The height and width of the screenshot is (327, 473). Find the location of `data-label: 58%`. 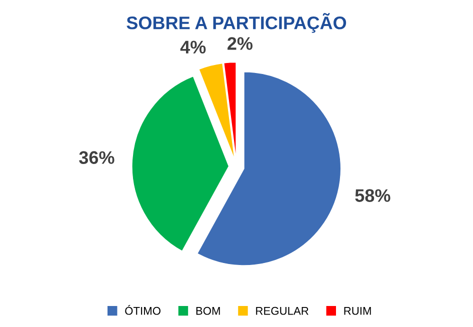

data-label: 58% is located at coordinates (372, 195).